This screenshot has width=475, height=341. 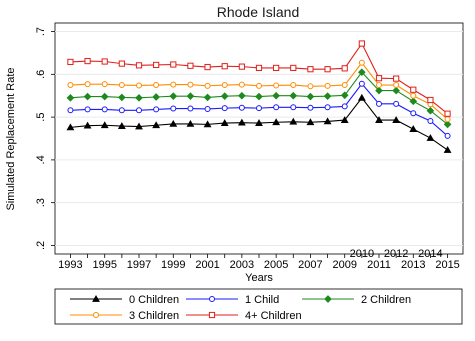 I want to click on x-tick-label: 2013, so click(x=413, y=265).